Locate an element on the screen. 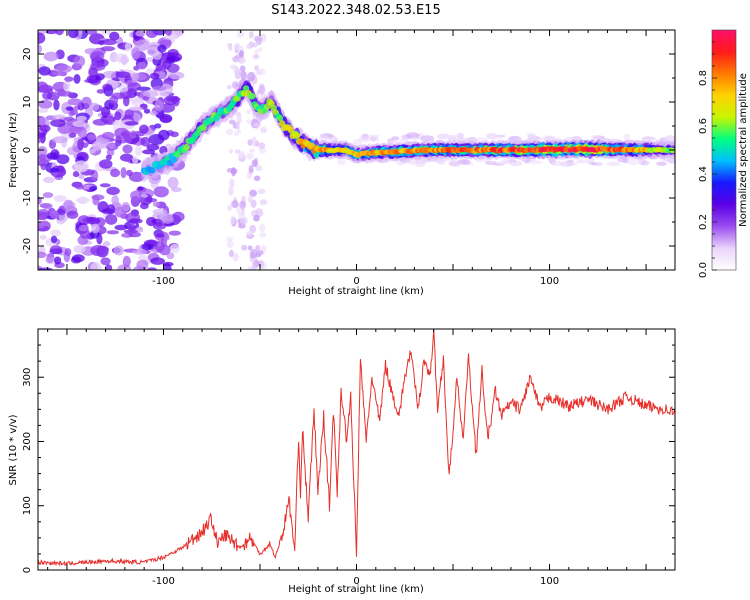 The width and height of the screenshot is (750, 600). y-tick-label: 300 is located at coordinates (27, 377).